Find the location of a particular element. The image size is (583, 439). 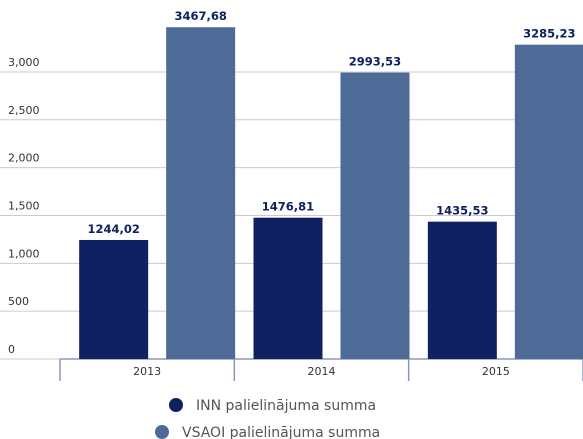

value-label: 3285,23 is located at coordinates (549, 34).